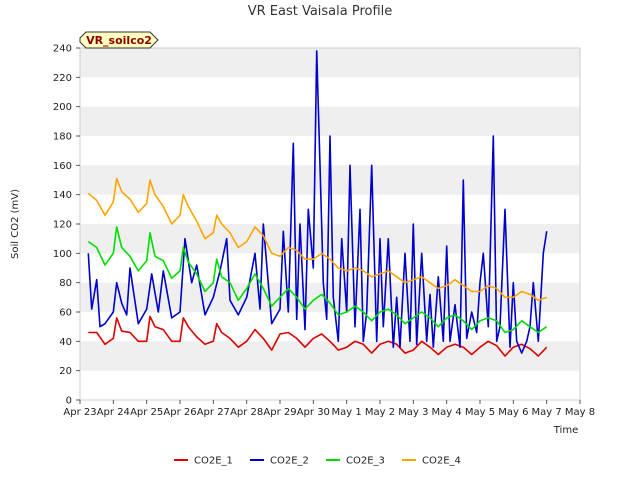 This screenshot has height=480, width=640. What do you see at coordinates (69, 401) in the screenshot?
I see `y-tick-label: 0` at bounding box center [69, 401].